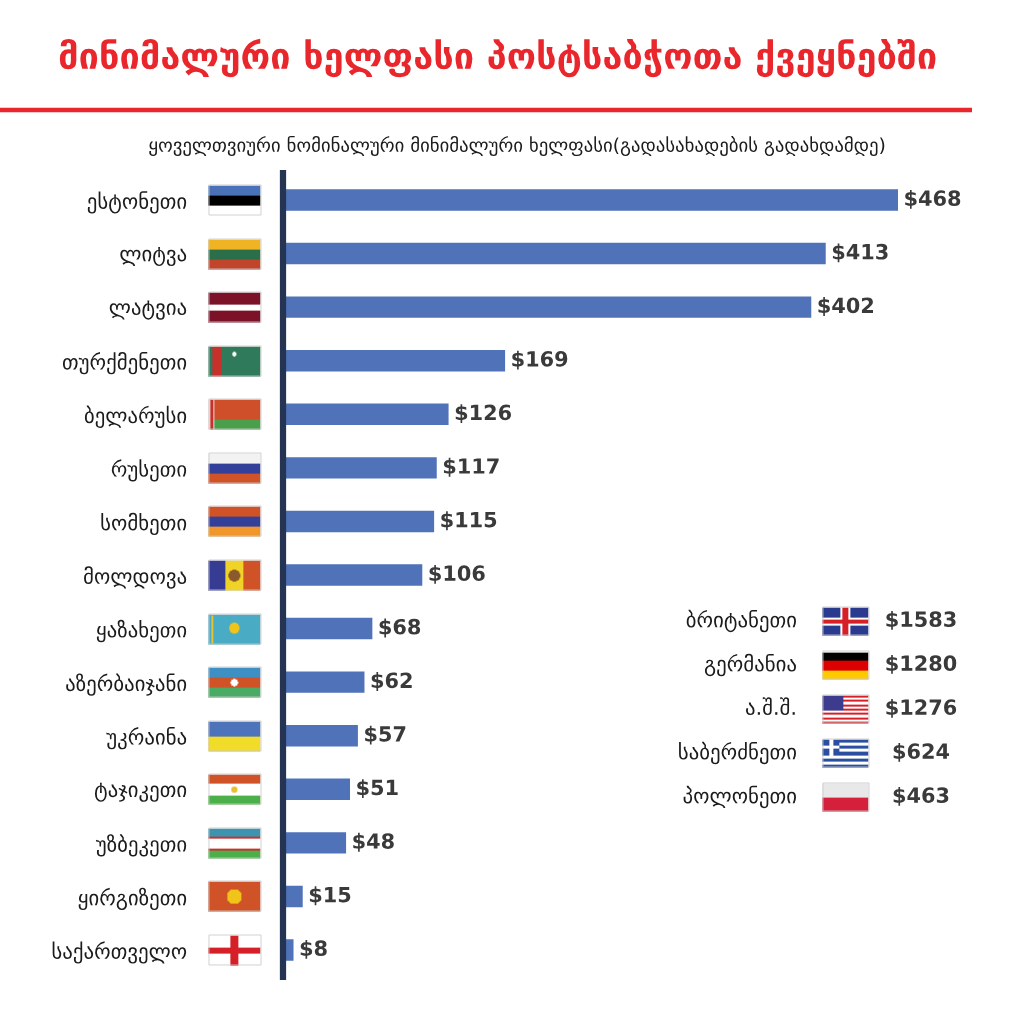 Image resolution: width=1024 pixels, height=1024 pixels. Describe the element at coordinates (135, 416) in the screenshot. I see `y-tick-label: ბელარუსი` at that location.